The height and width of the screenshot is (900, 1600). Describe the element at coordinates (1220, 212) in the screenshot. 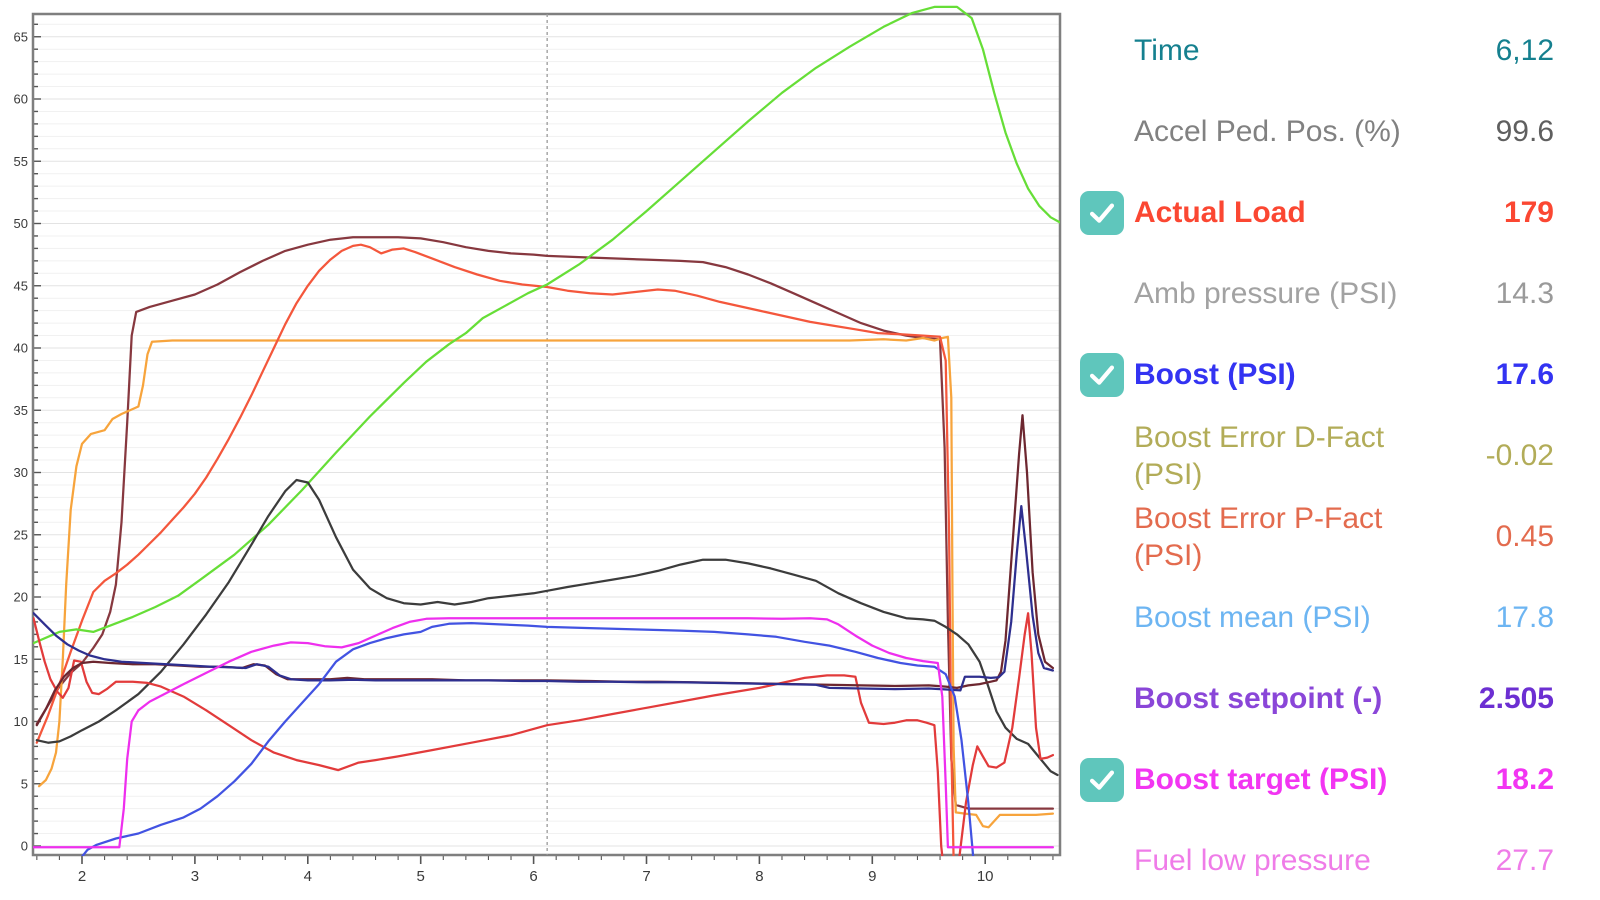

I see `parameter-label: Actual Load` at that location.